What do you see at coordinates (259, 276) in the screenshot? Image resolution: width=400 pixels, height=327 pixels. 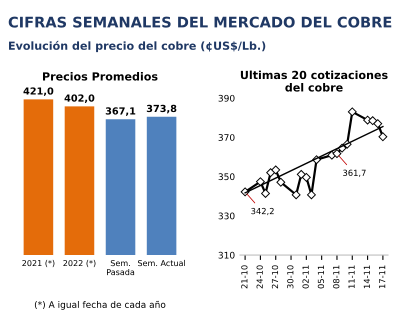 I see `x-tick-label: 24-10` at bounding box center [259, 276].